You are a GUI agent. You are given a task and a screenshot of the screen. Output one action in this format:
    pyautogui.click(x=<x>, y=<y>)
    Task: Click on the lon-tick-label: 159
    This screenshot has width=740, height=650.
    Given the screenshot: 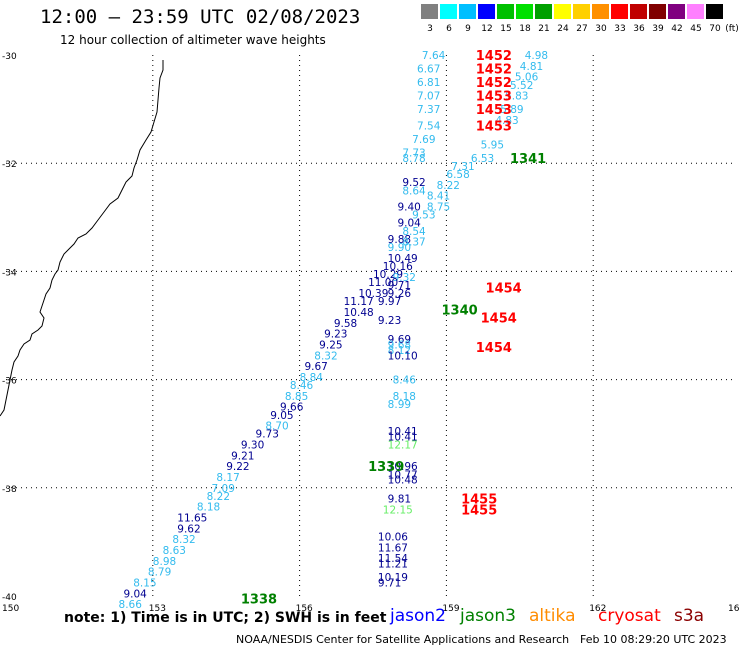 What is the action you would take?
    pyautogui.click(x=450, y=609)
    